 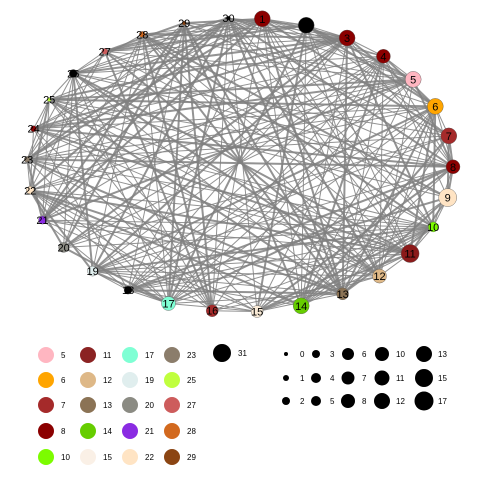 What do you see at coordinates (49, 101) in the screenshot?
I see `node-label-25: 25` at bounding box center [49, 101].